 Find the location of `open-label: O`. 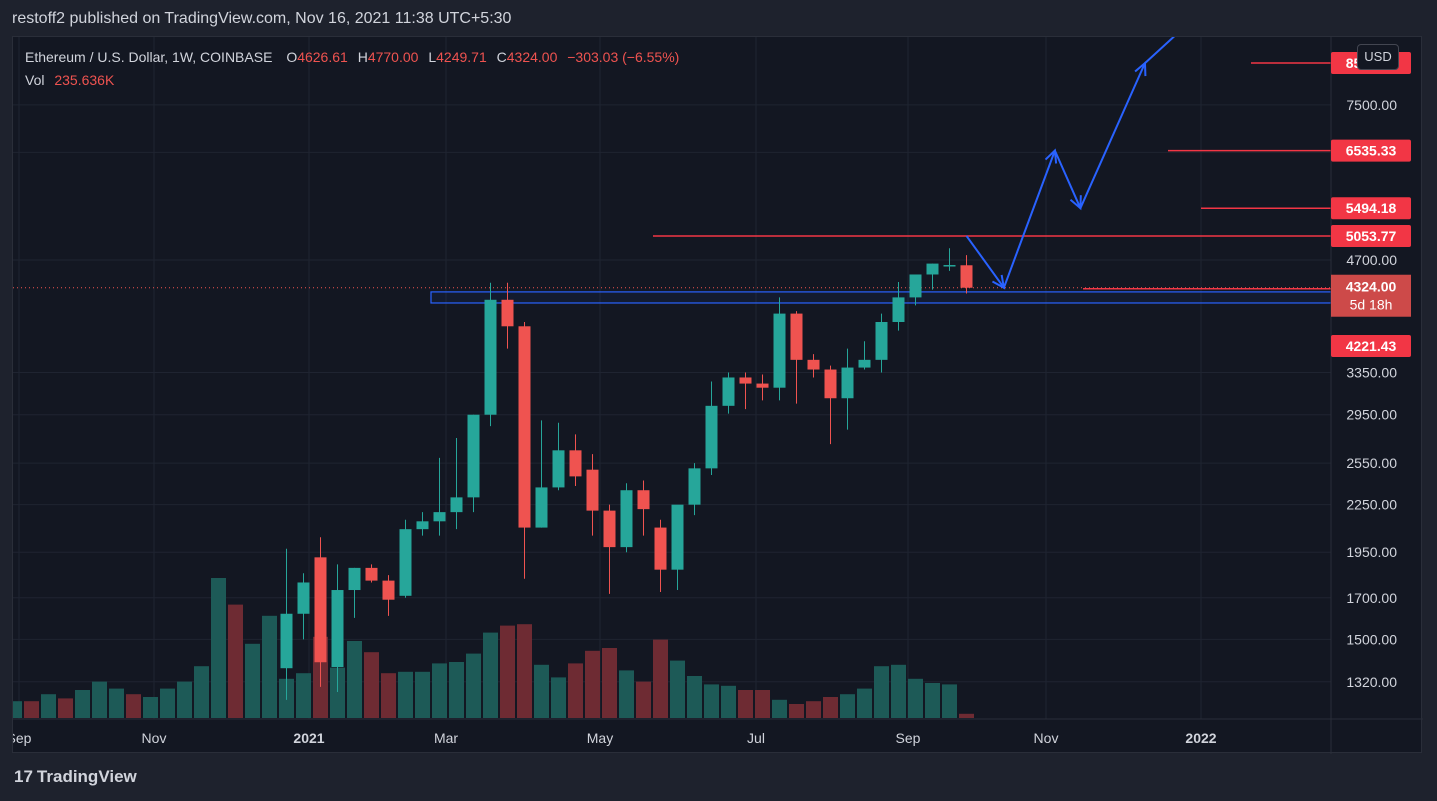

open-label: O is located at coordinates (292, 57).